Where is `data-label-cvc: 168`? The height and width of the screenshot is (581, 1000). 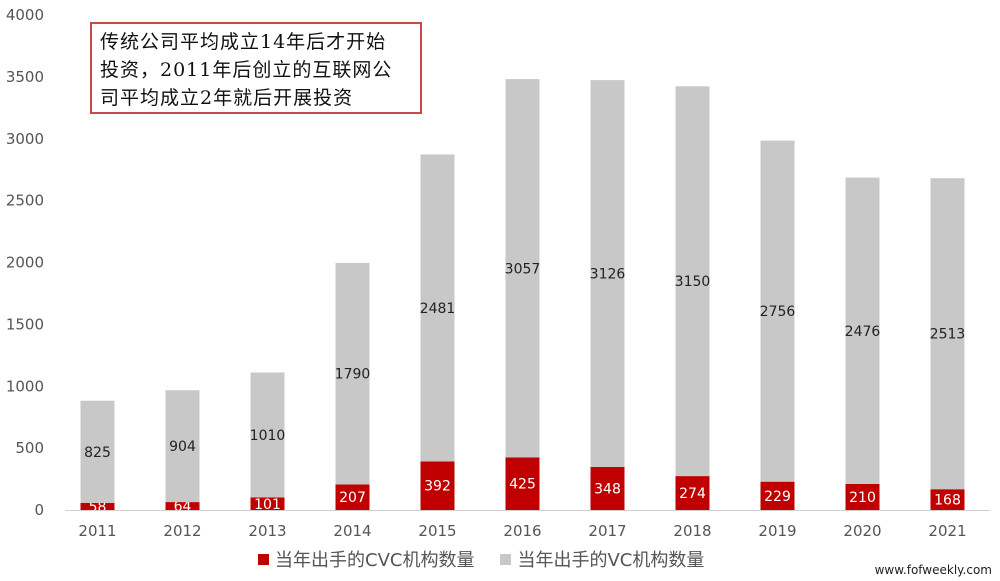 data-label-cvc: 168 is located at coordinates (947, 501).